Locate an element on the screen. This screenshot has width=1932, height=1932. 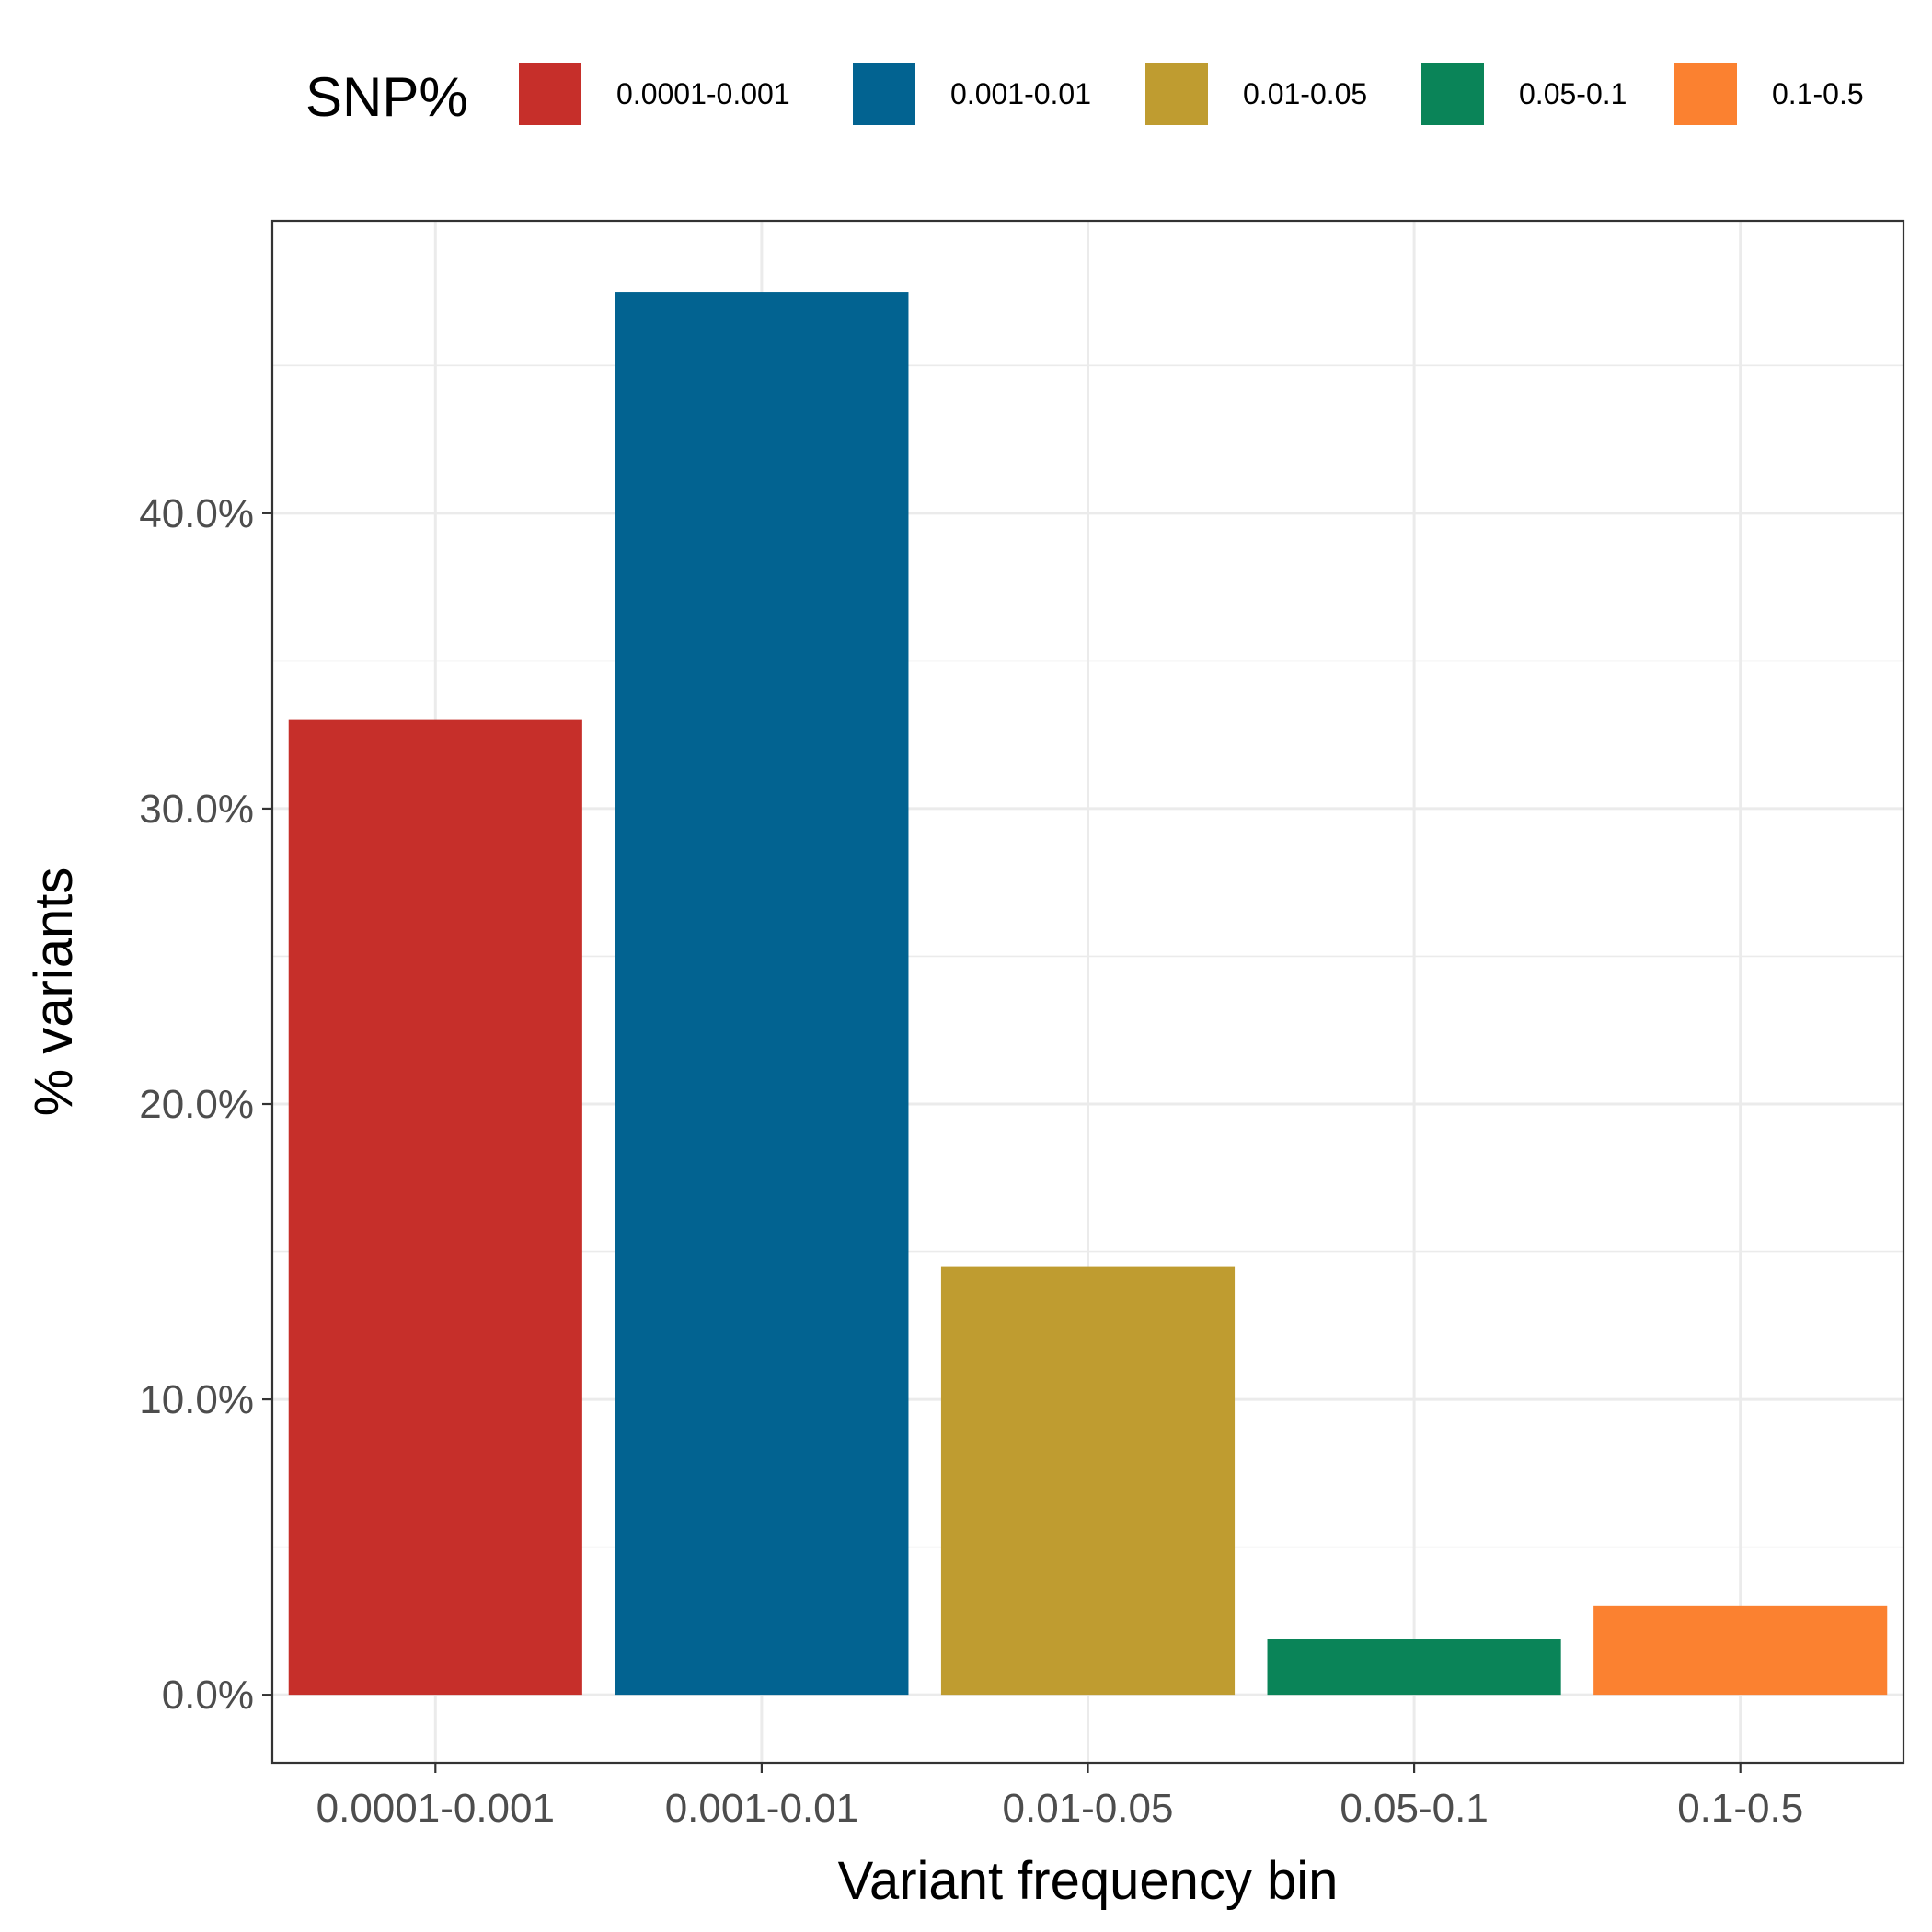
legend-label: 0.0001-0.001 is located at coordinates (703, 93).